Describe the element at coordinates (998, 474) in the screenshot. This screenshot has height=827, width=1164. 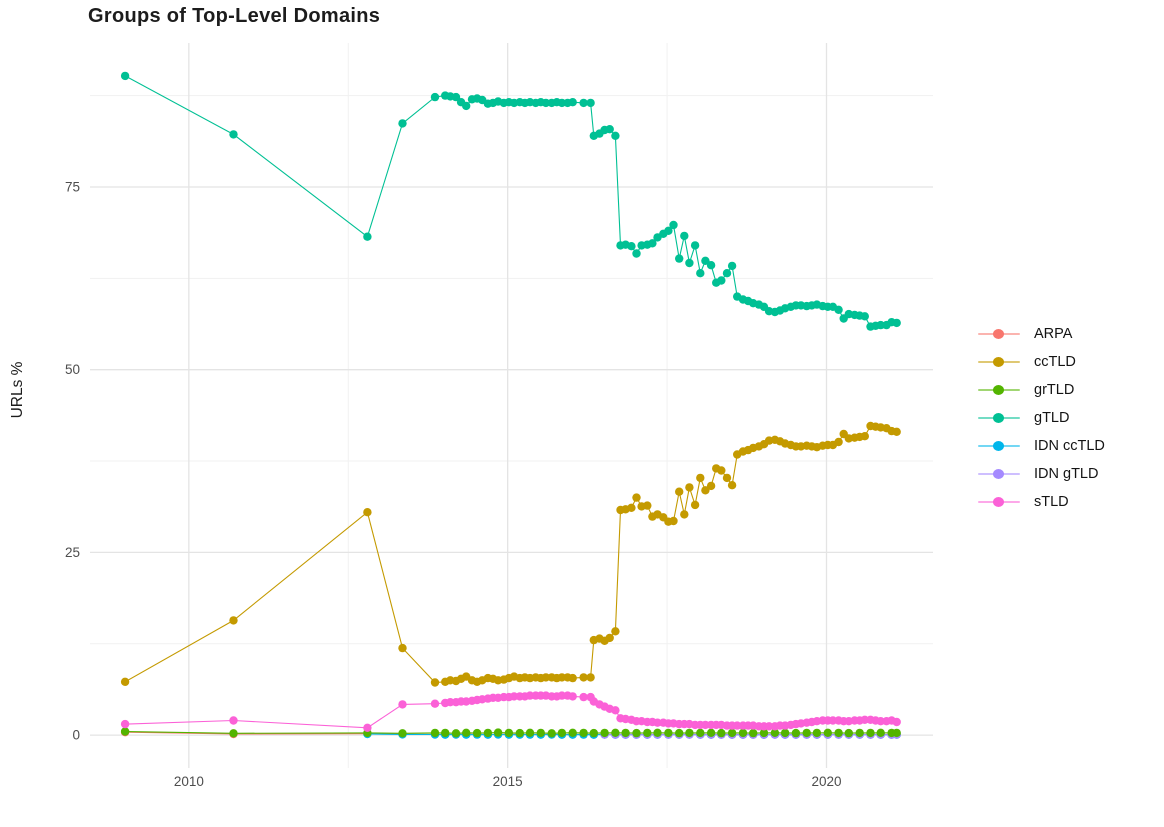
I see `legend-dot-idn-gtld` at that location.